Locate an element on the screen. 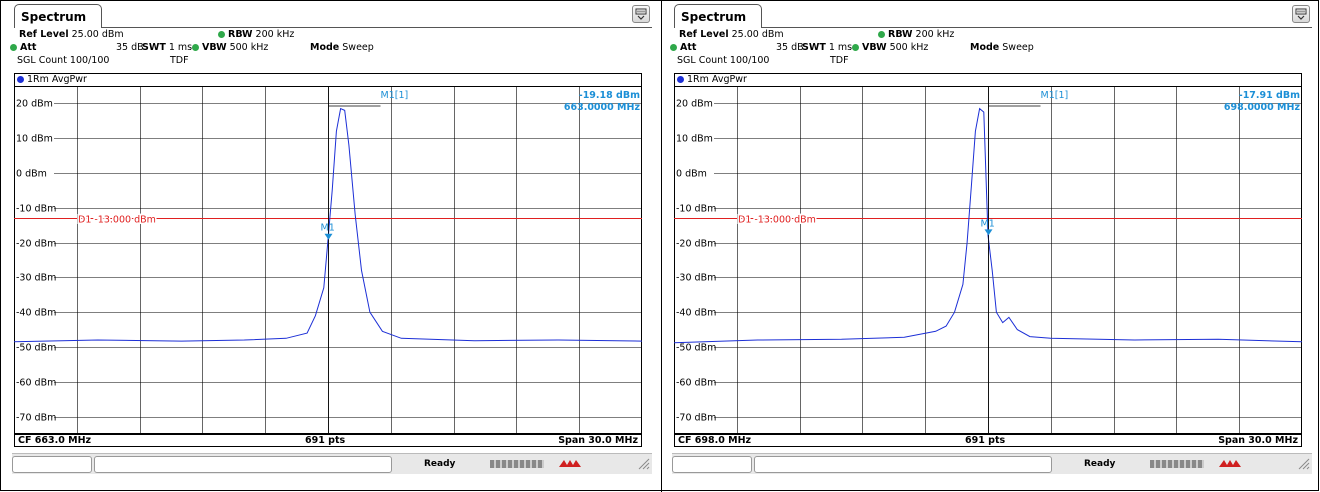  center-frequency: CF 663.0 MHz is located at coordinates (55, 440).